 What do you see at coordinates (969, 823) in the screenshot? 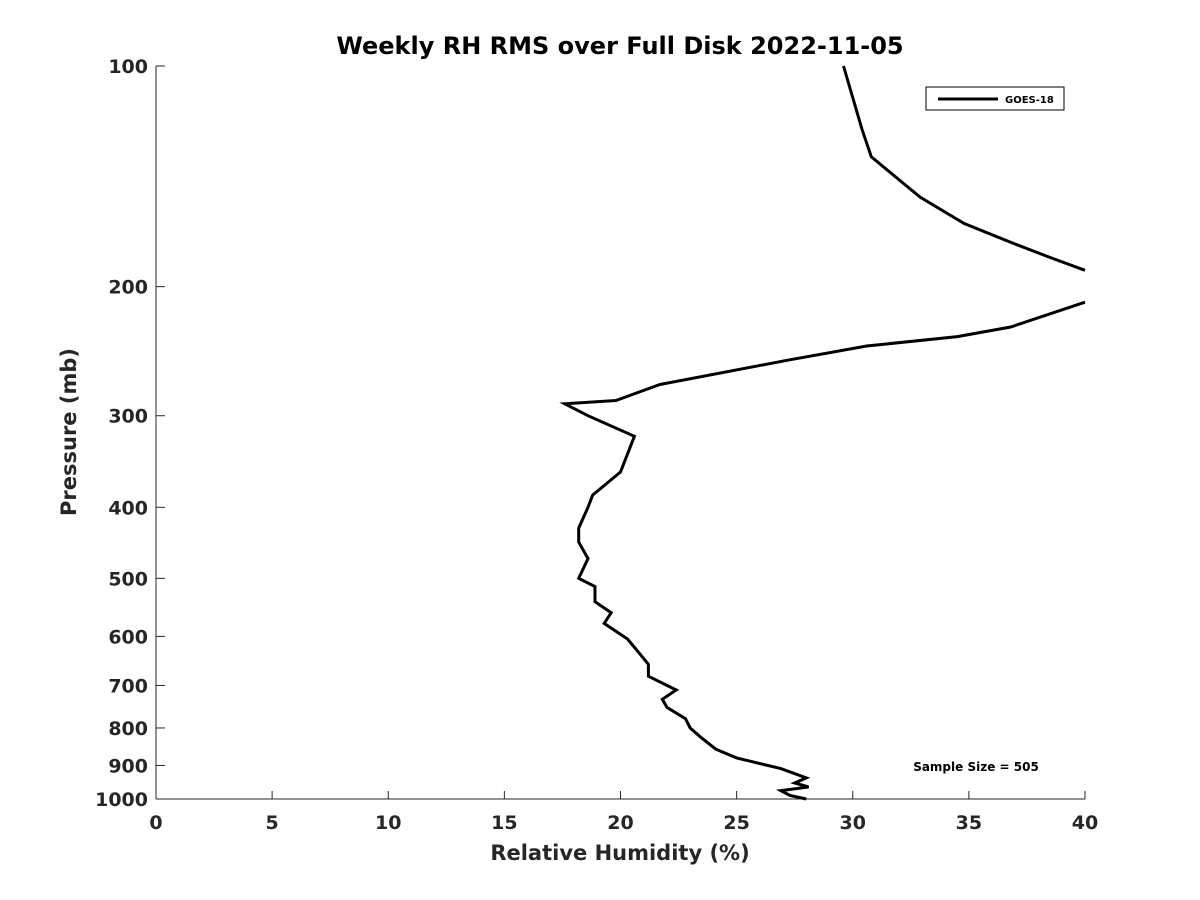
I see `x-tick-label: 35` at bounding box center [969, 823].